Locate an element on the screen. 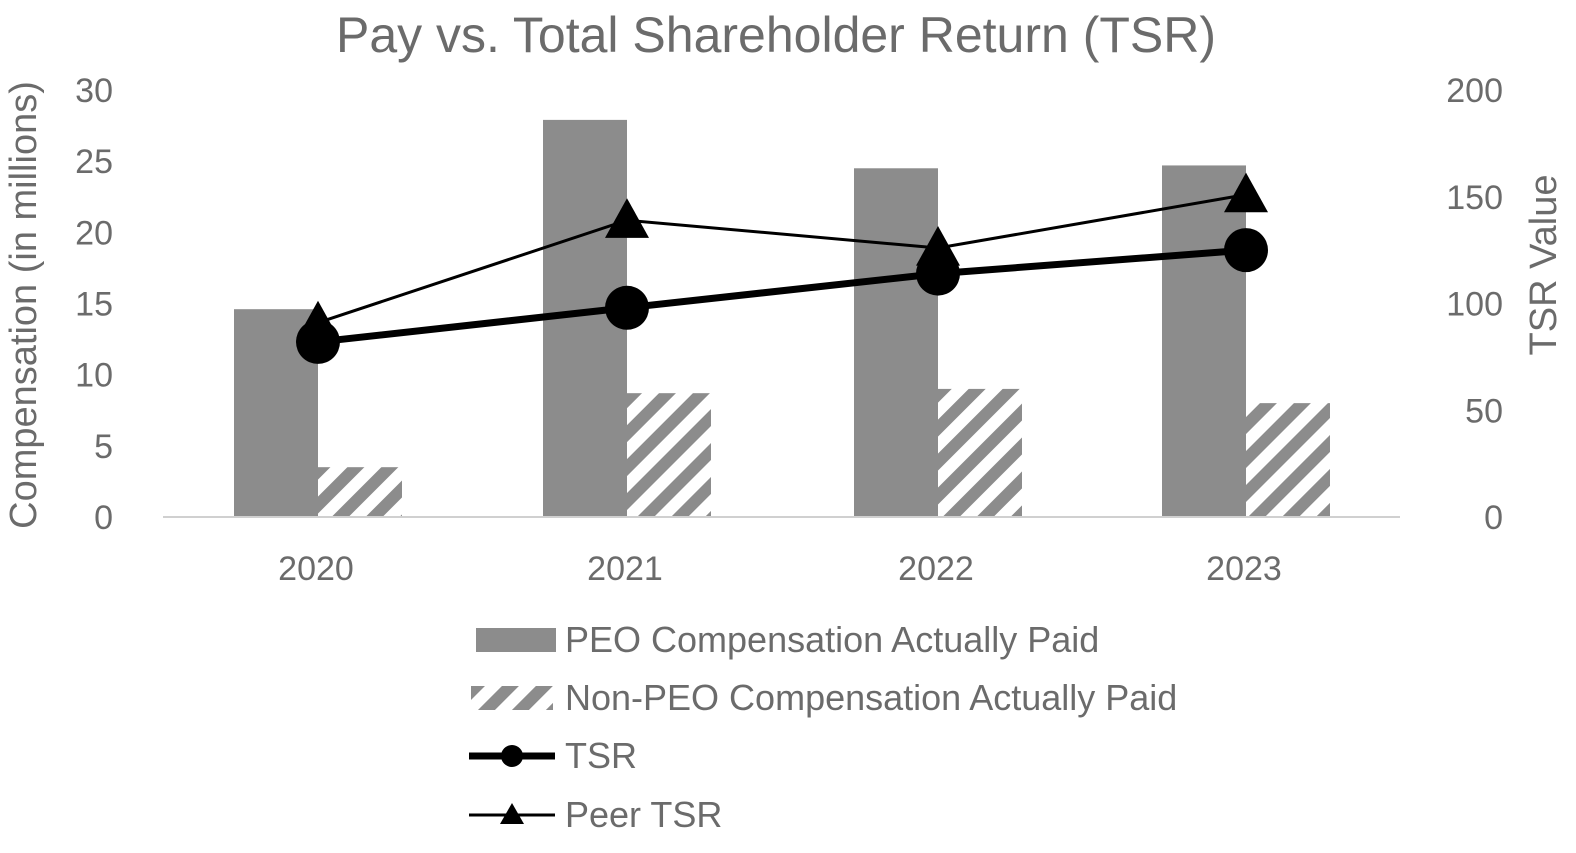  x-axis-ticks: 2020 2021 2022 2023 is located at coordinates (780, 569).